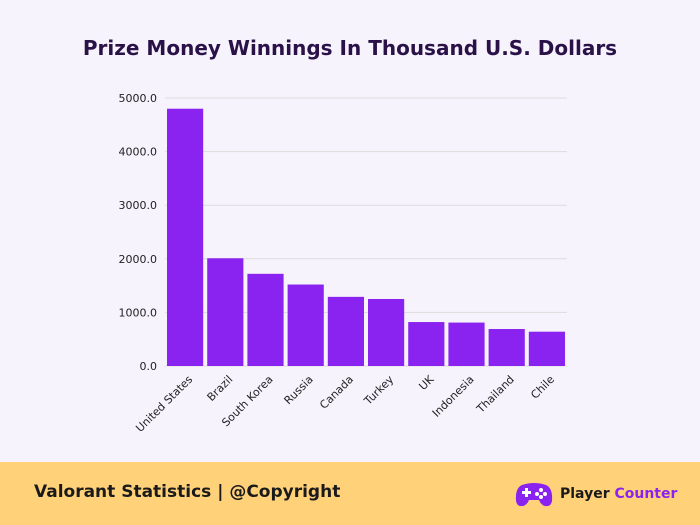 Image resolution: width=700 pixels, height=525 pixels. I want to click on y-tick-label: 3000.0, so click(138, 205).